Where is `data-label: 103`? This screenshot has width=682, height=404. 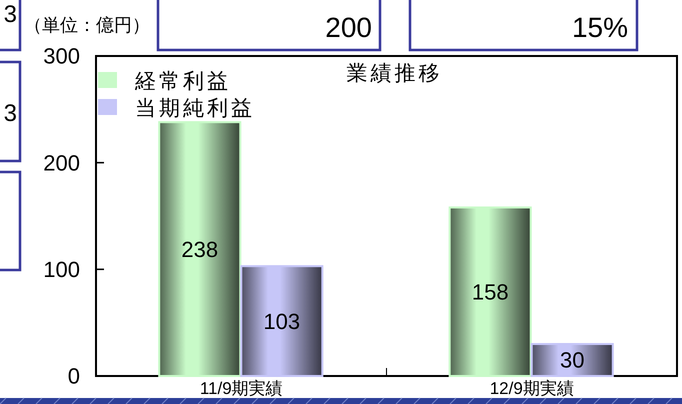 data-label: 103 is located at coordinates (281, 321).